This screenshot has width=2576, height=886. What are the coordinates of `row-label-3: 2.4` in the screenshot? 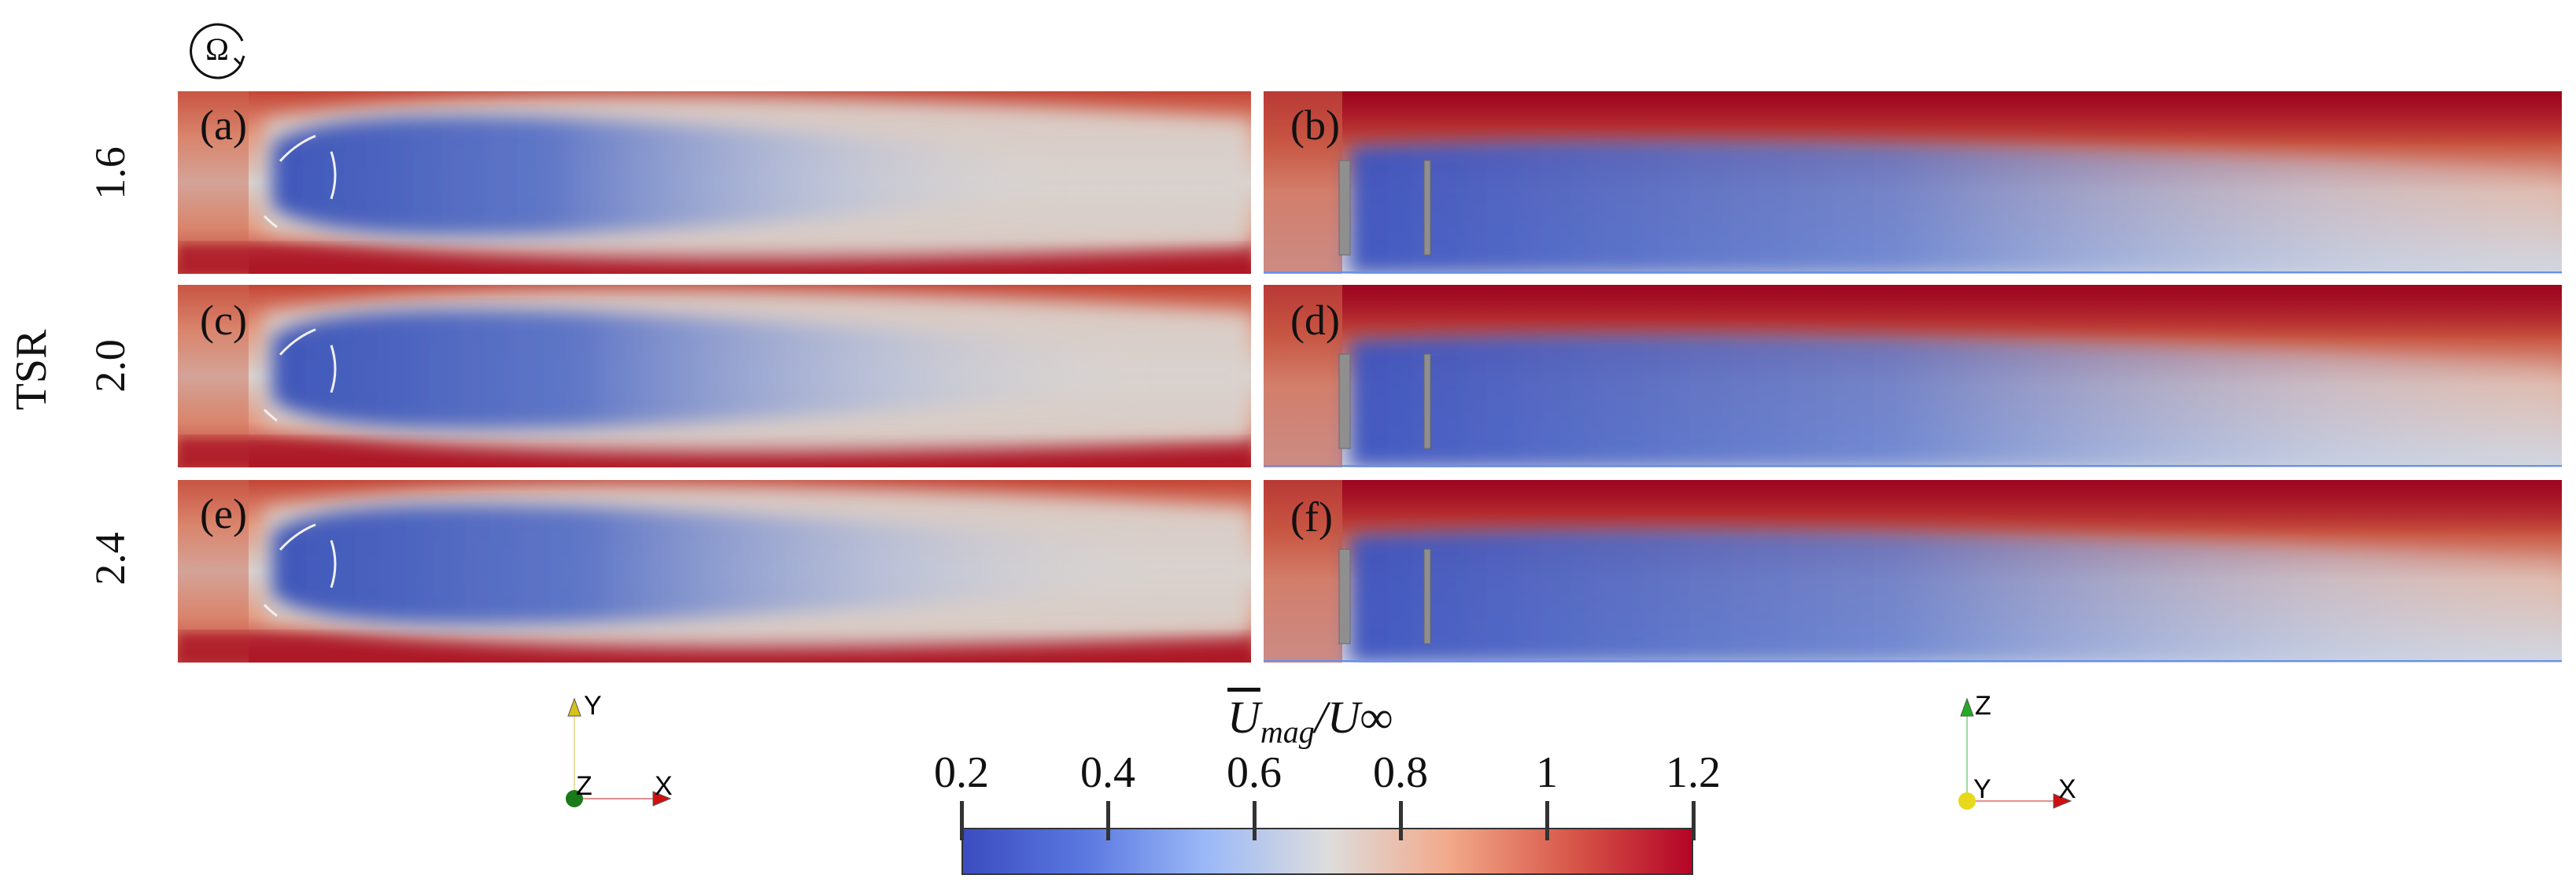 It's located at (110, 558).